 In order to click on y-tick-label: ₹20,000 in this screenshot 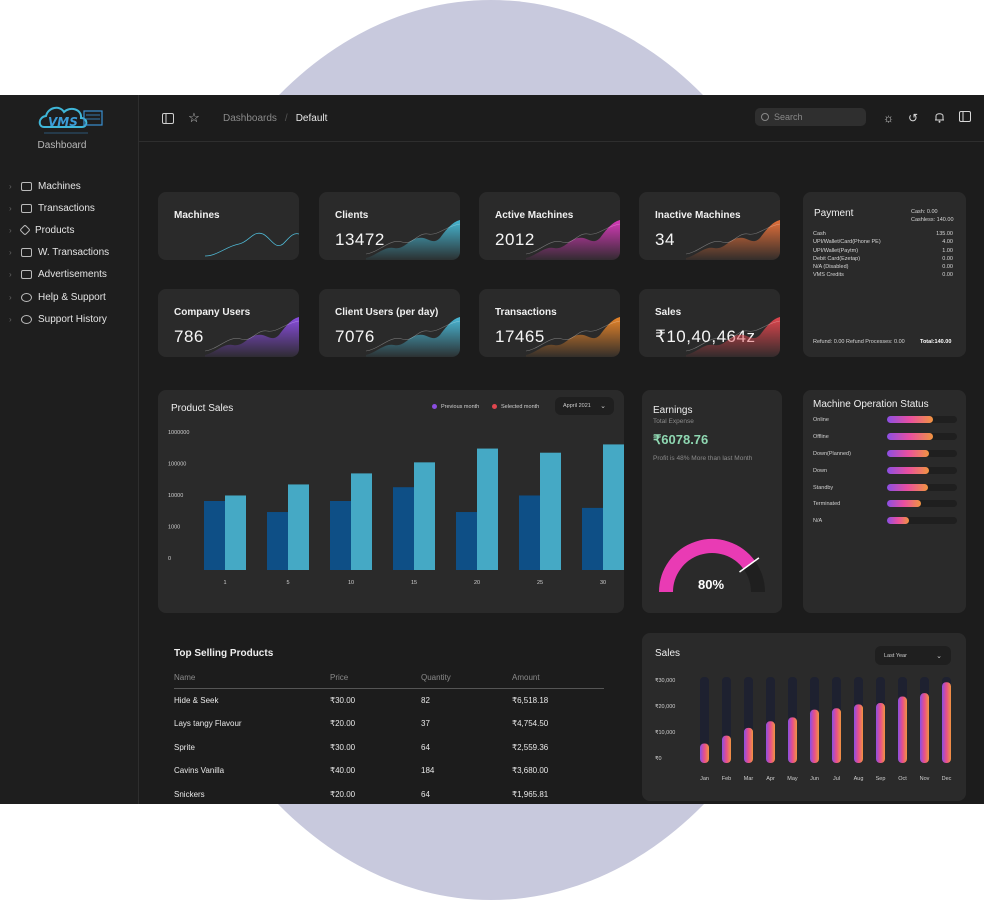, I will do `click(665, 706)`.